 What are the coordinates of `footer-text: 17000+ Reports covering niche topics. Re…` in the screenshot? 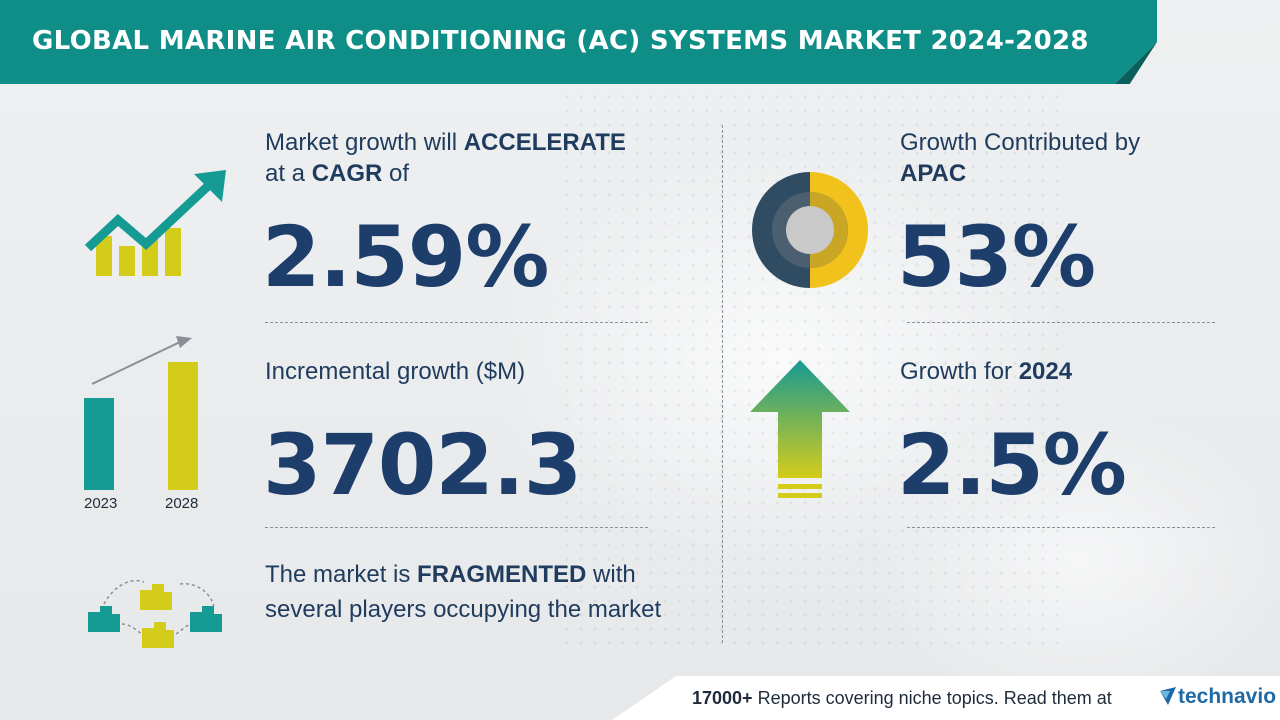 It's located at (902, 698).